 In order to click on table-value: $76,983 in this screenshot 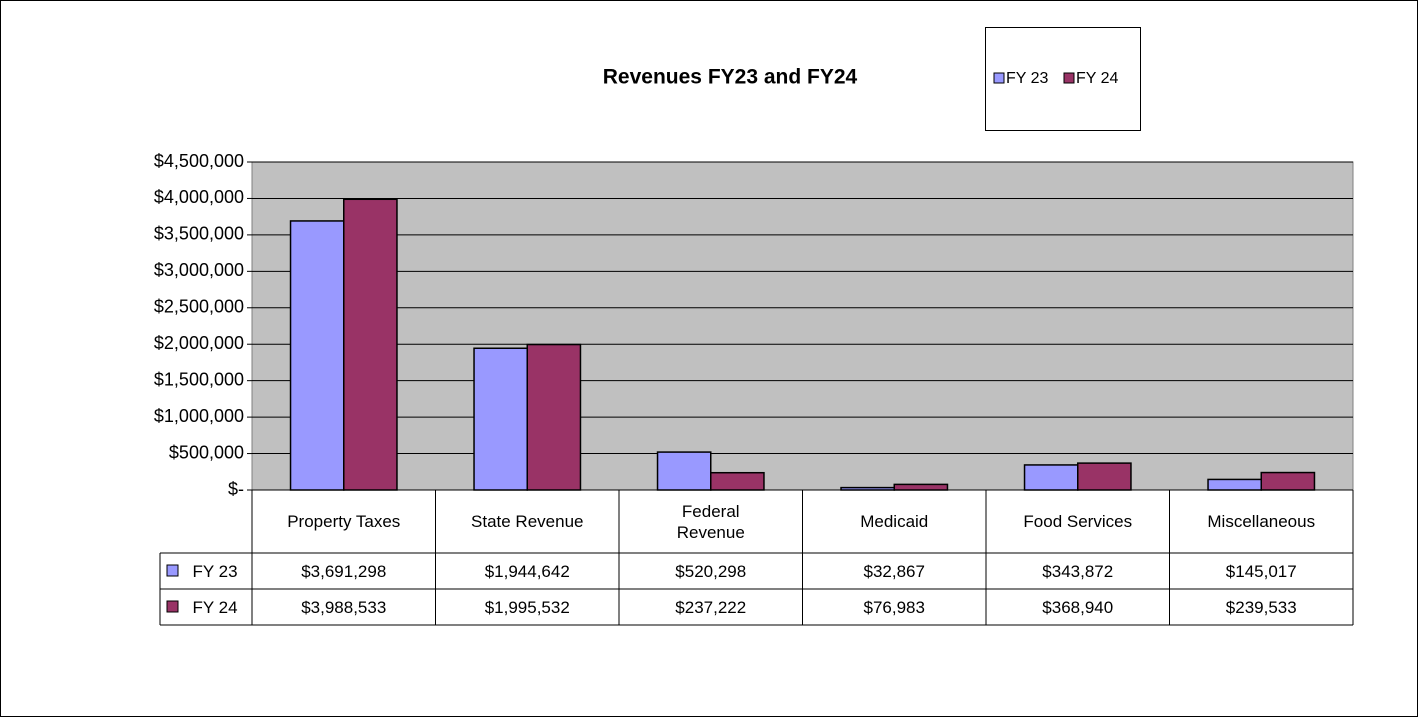, I will do `click(894, 607)`.